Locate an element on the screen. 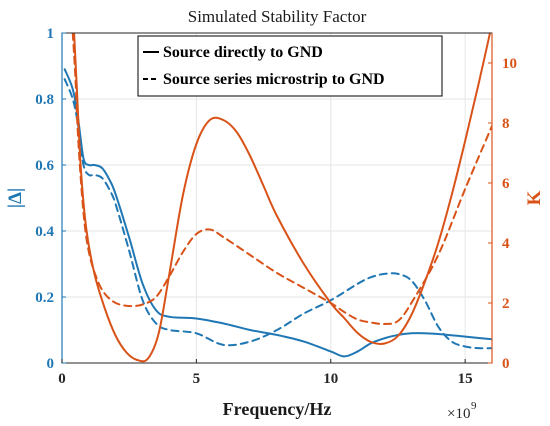  x-tick-label: 5 is located at coordinates (197, 379).